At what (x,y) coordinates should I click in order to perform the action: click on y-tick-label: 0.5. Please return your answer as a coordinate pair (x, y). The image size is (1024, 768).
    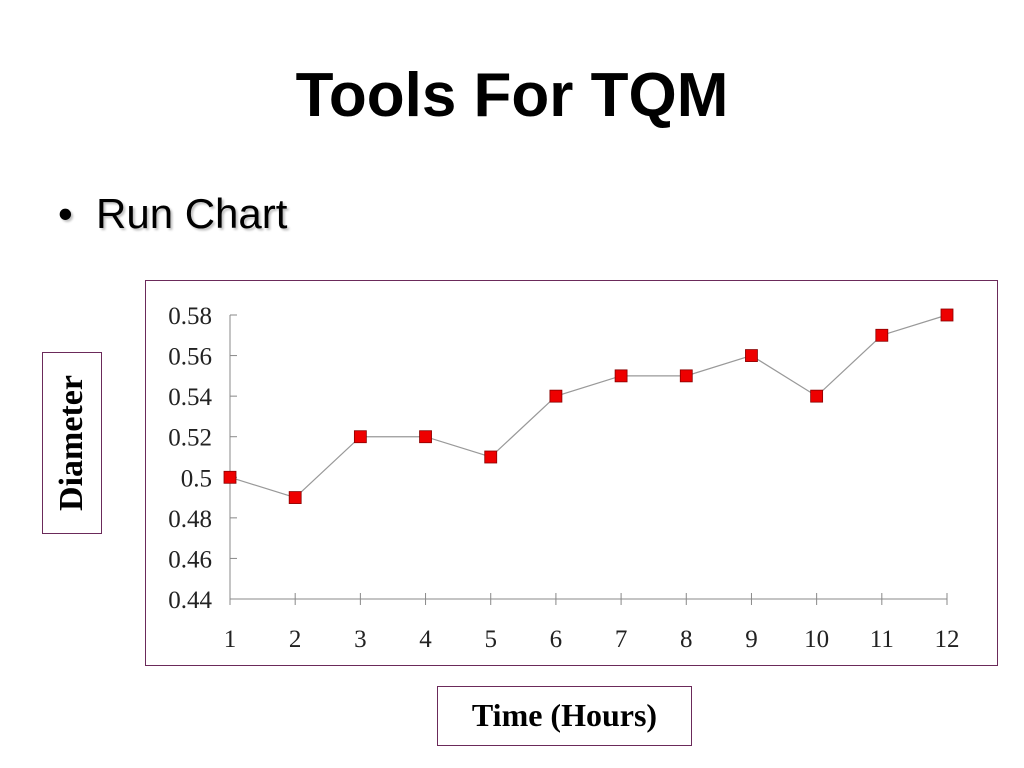
    Looking at the image, I should click on (196, 478).